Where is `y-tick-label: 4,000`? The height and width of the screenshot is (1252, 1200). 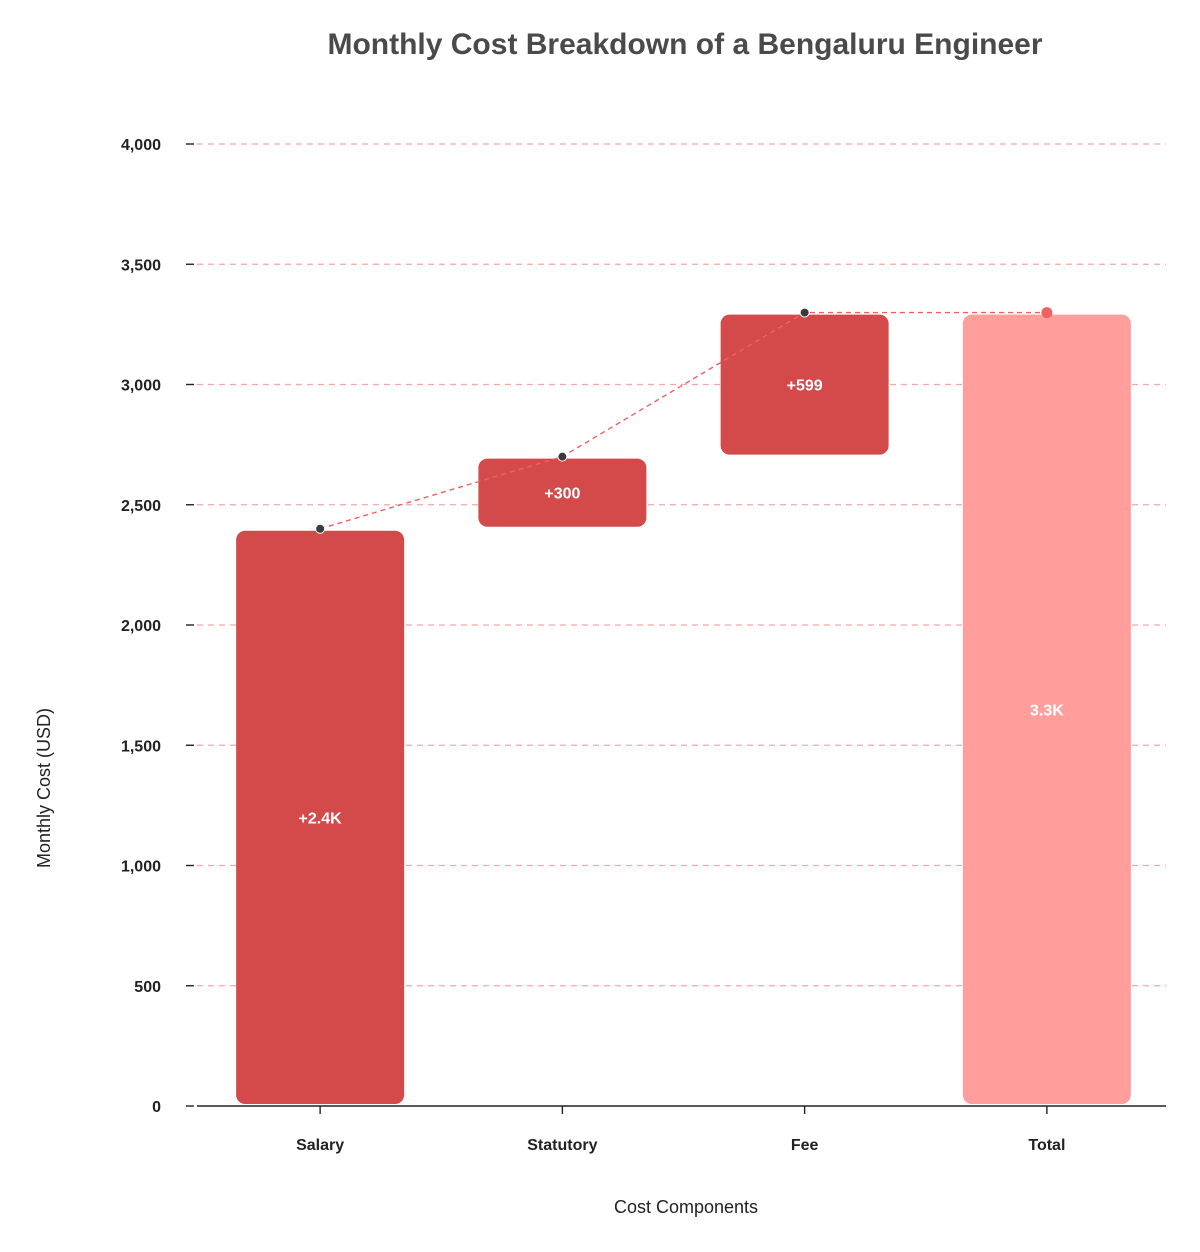 y-tick-label: 4,000 is located at coordinates (141, 145).